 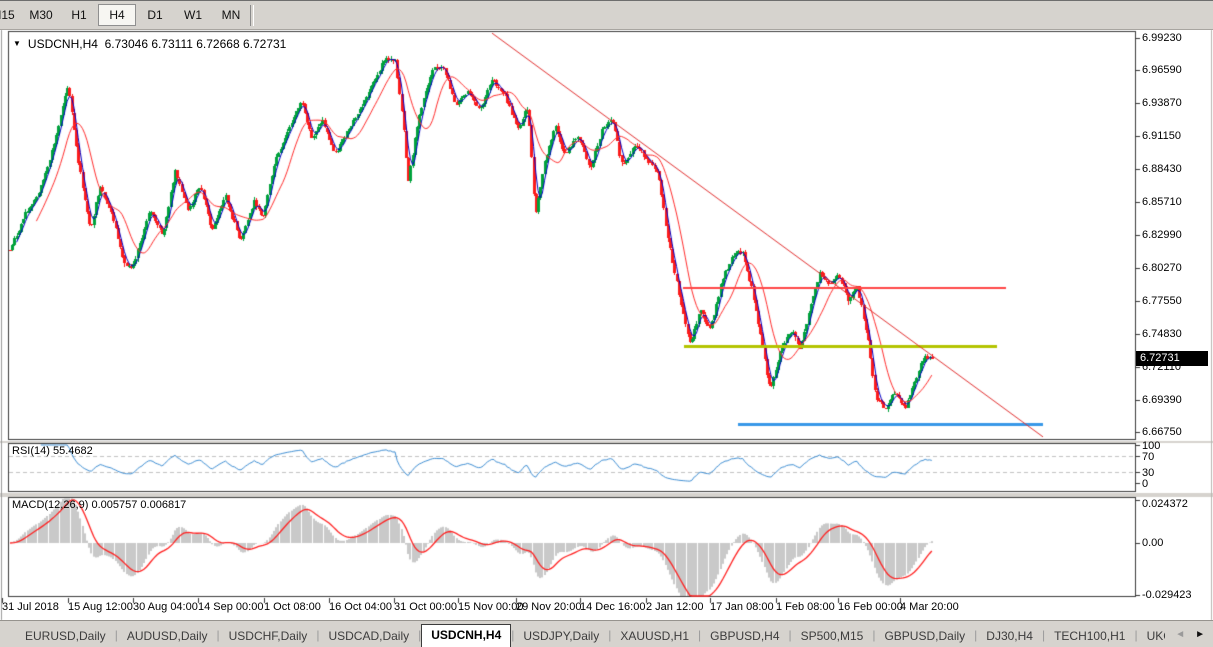 What do you see at coordinates (745, 636) in the screenshot?
I see `chart-tab: GBPUSD,H4` at bounding box center [745, 636].